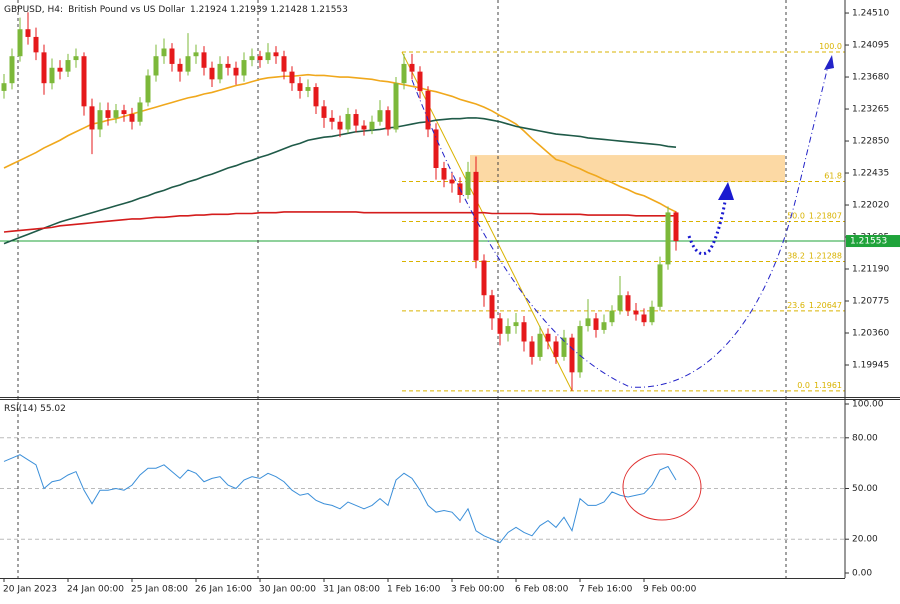 This screenshot has height=604, width=900. I want to click on fib-level-label: 50.0, so click(796, 215).